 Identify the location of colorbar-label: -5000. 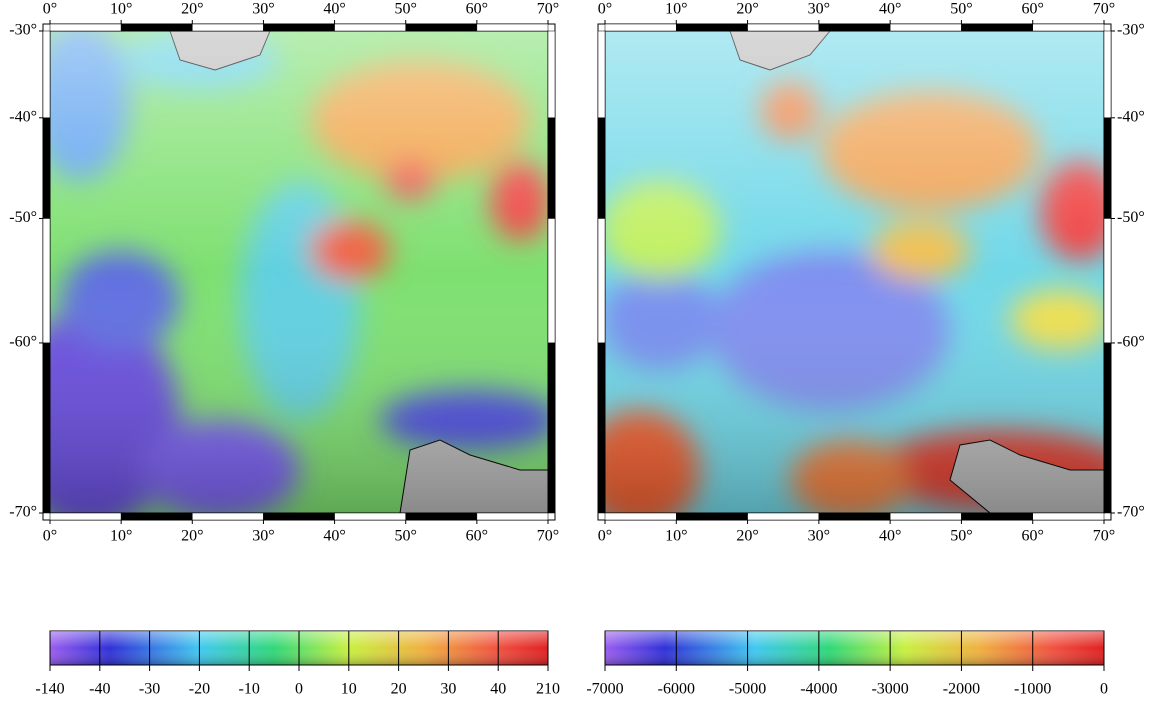
(747, 689).